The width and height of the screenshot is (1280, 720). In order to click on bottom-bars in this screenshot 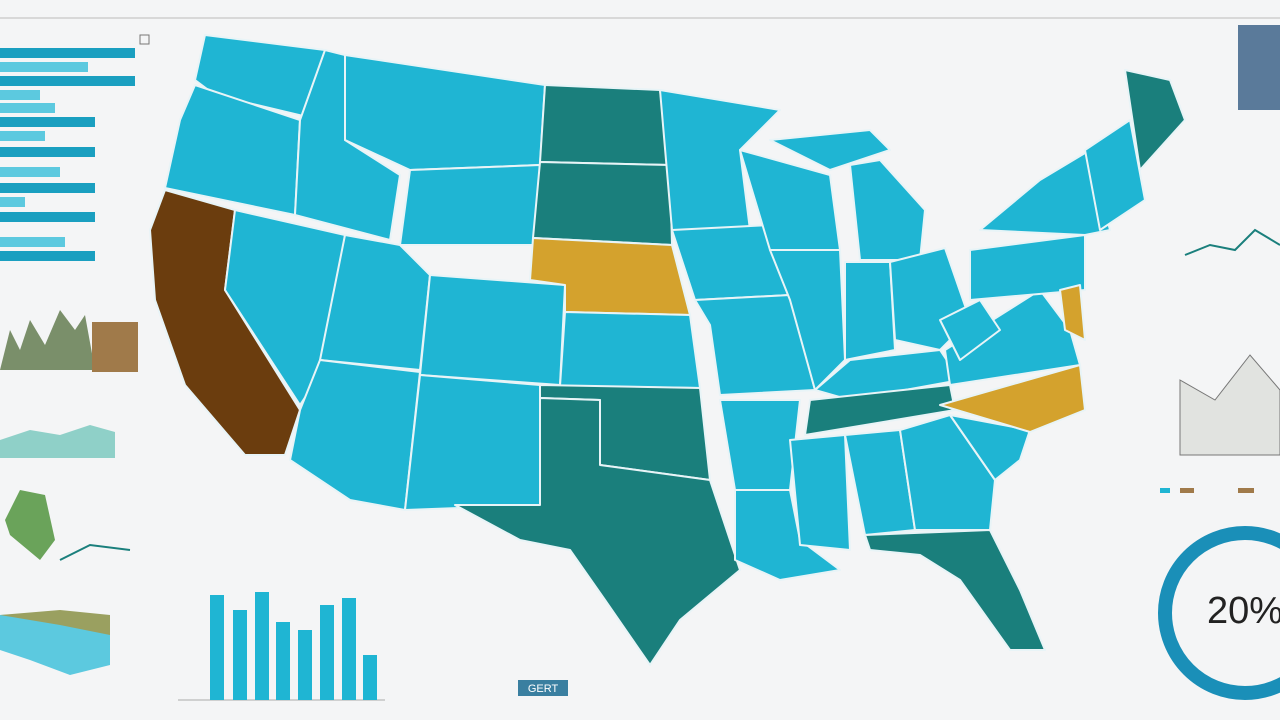, I will do `click(281, 646)`.